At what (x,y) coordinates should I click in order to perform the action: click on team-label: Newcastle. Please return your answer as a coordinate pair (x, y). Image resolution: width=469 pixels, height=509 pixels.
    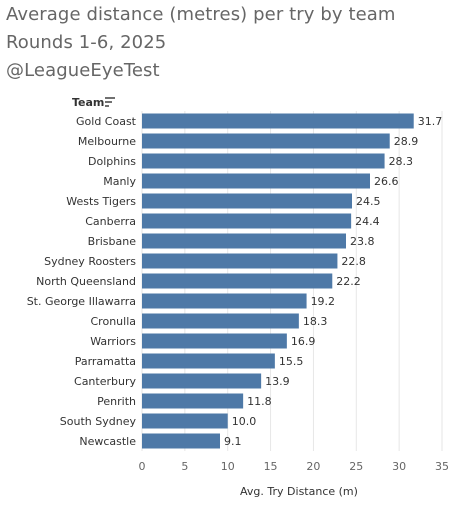
    Looking at the image, I should click on (107, 441).